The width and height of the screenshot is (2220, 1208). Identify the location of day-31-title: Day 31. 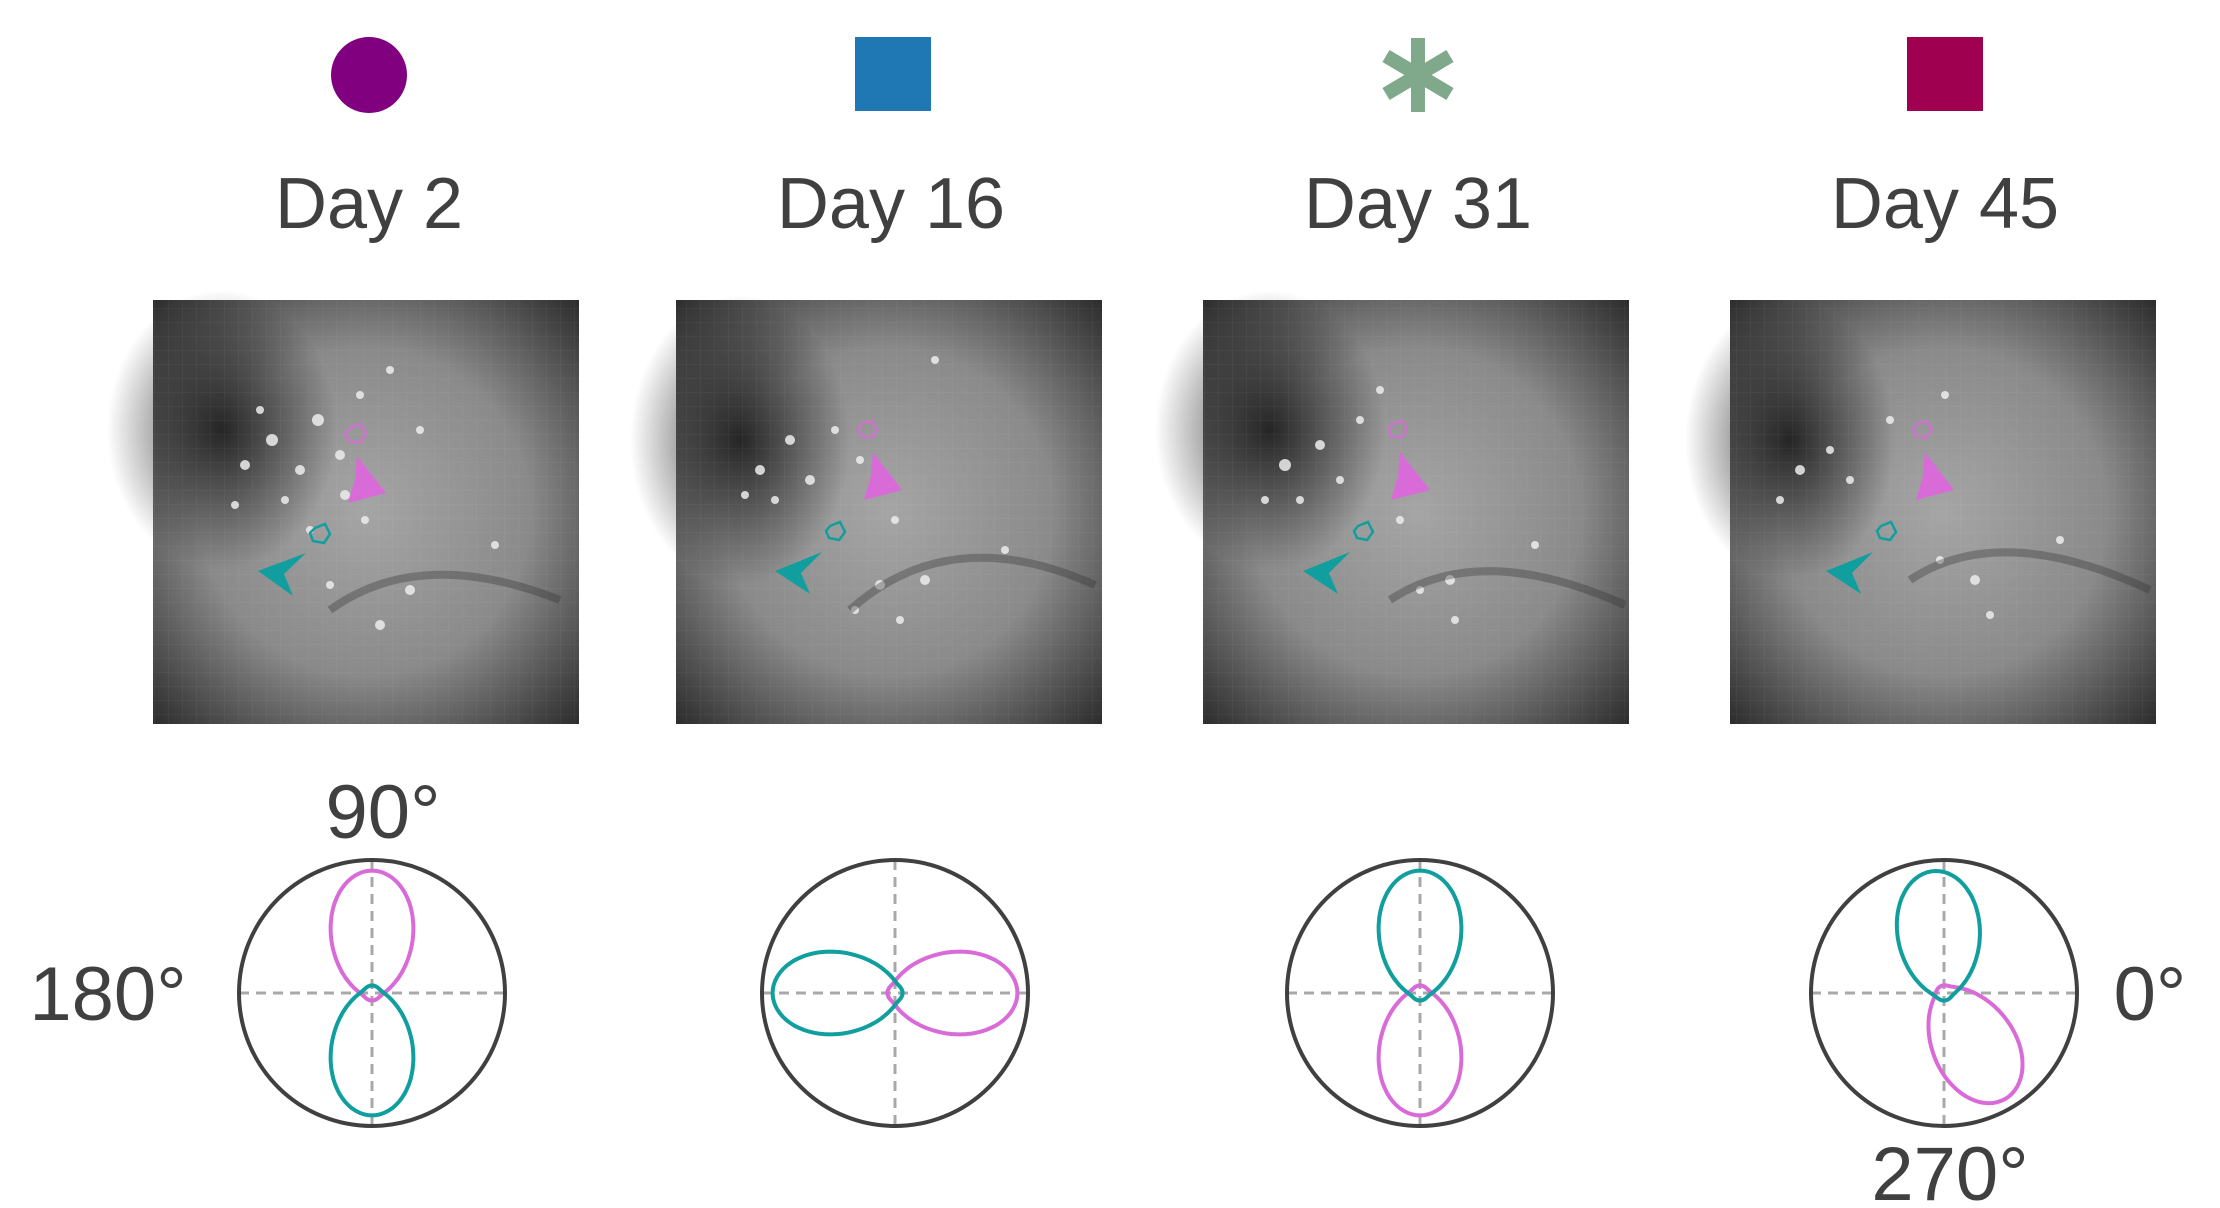
(1418, 204).